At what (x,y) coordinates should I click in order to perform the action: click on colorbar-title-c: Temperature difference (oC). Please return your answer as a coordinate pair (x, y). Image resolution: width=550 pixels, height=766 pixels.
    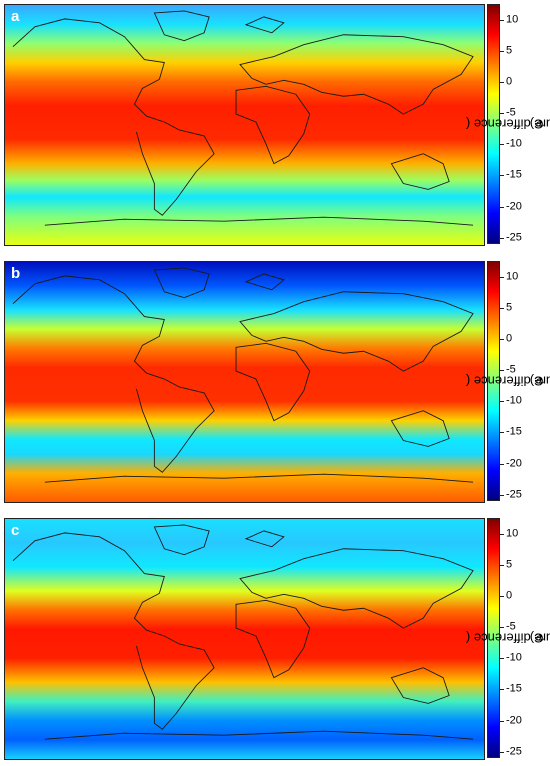
    Looking at the image, I should click on (508, 638).